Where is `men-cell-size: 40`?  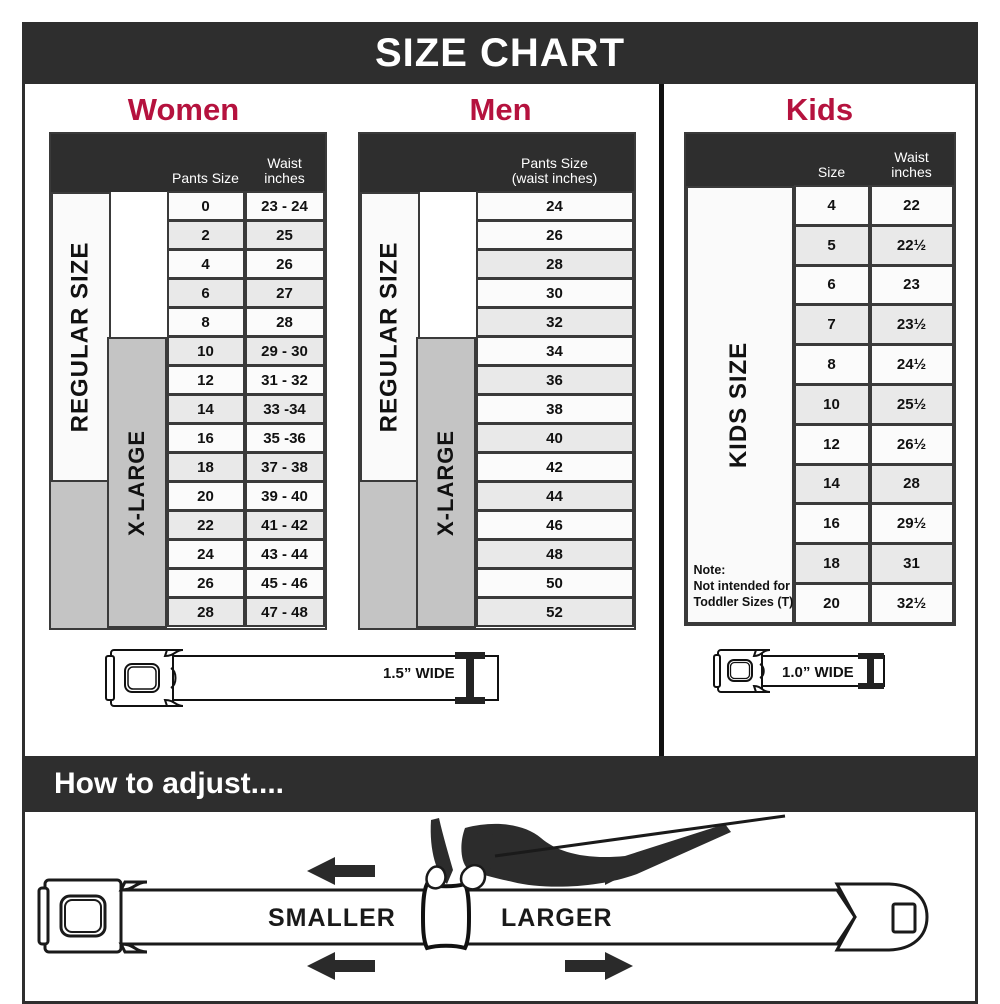
men-cell-size: 40 is located at coordinates (554, 438).